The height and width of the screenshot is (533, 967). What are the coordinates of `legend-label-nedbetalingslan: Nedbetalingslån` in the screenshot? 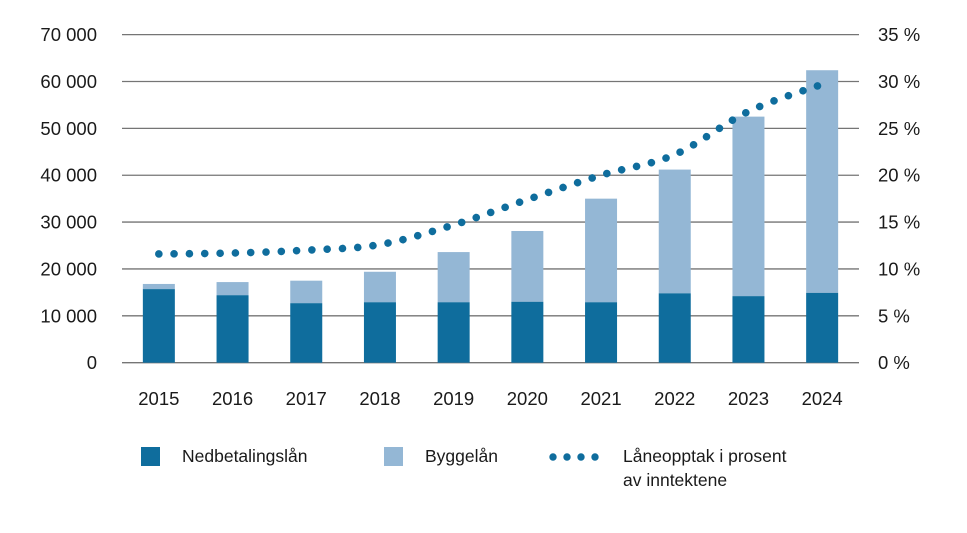 It's located at (245, 456).